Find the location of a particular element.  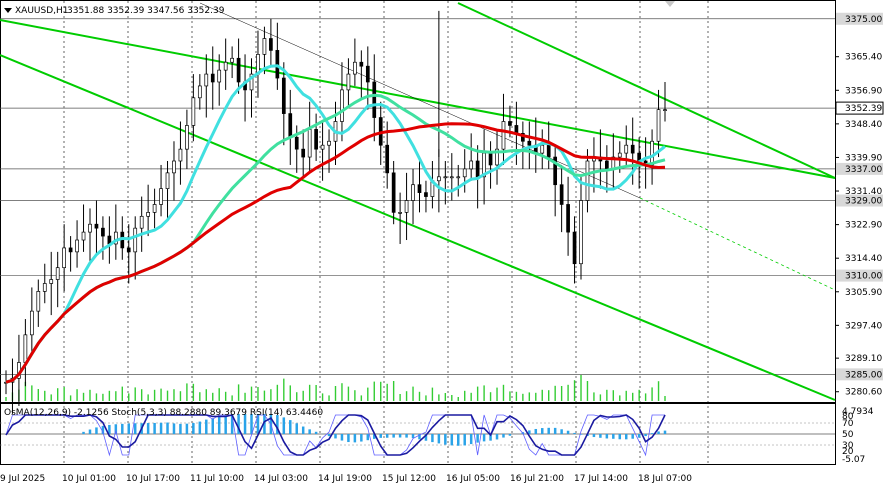

time-label: 14 Jul 03:00 is located at coordinates (281, 479).